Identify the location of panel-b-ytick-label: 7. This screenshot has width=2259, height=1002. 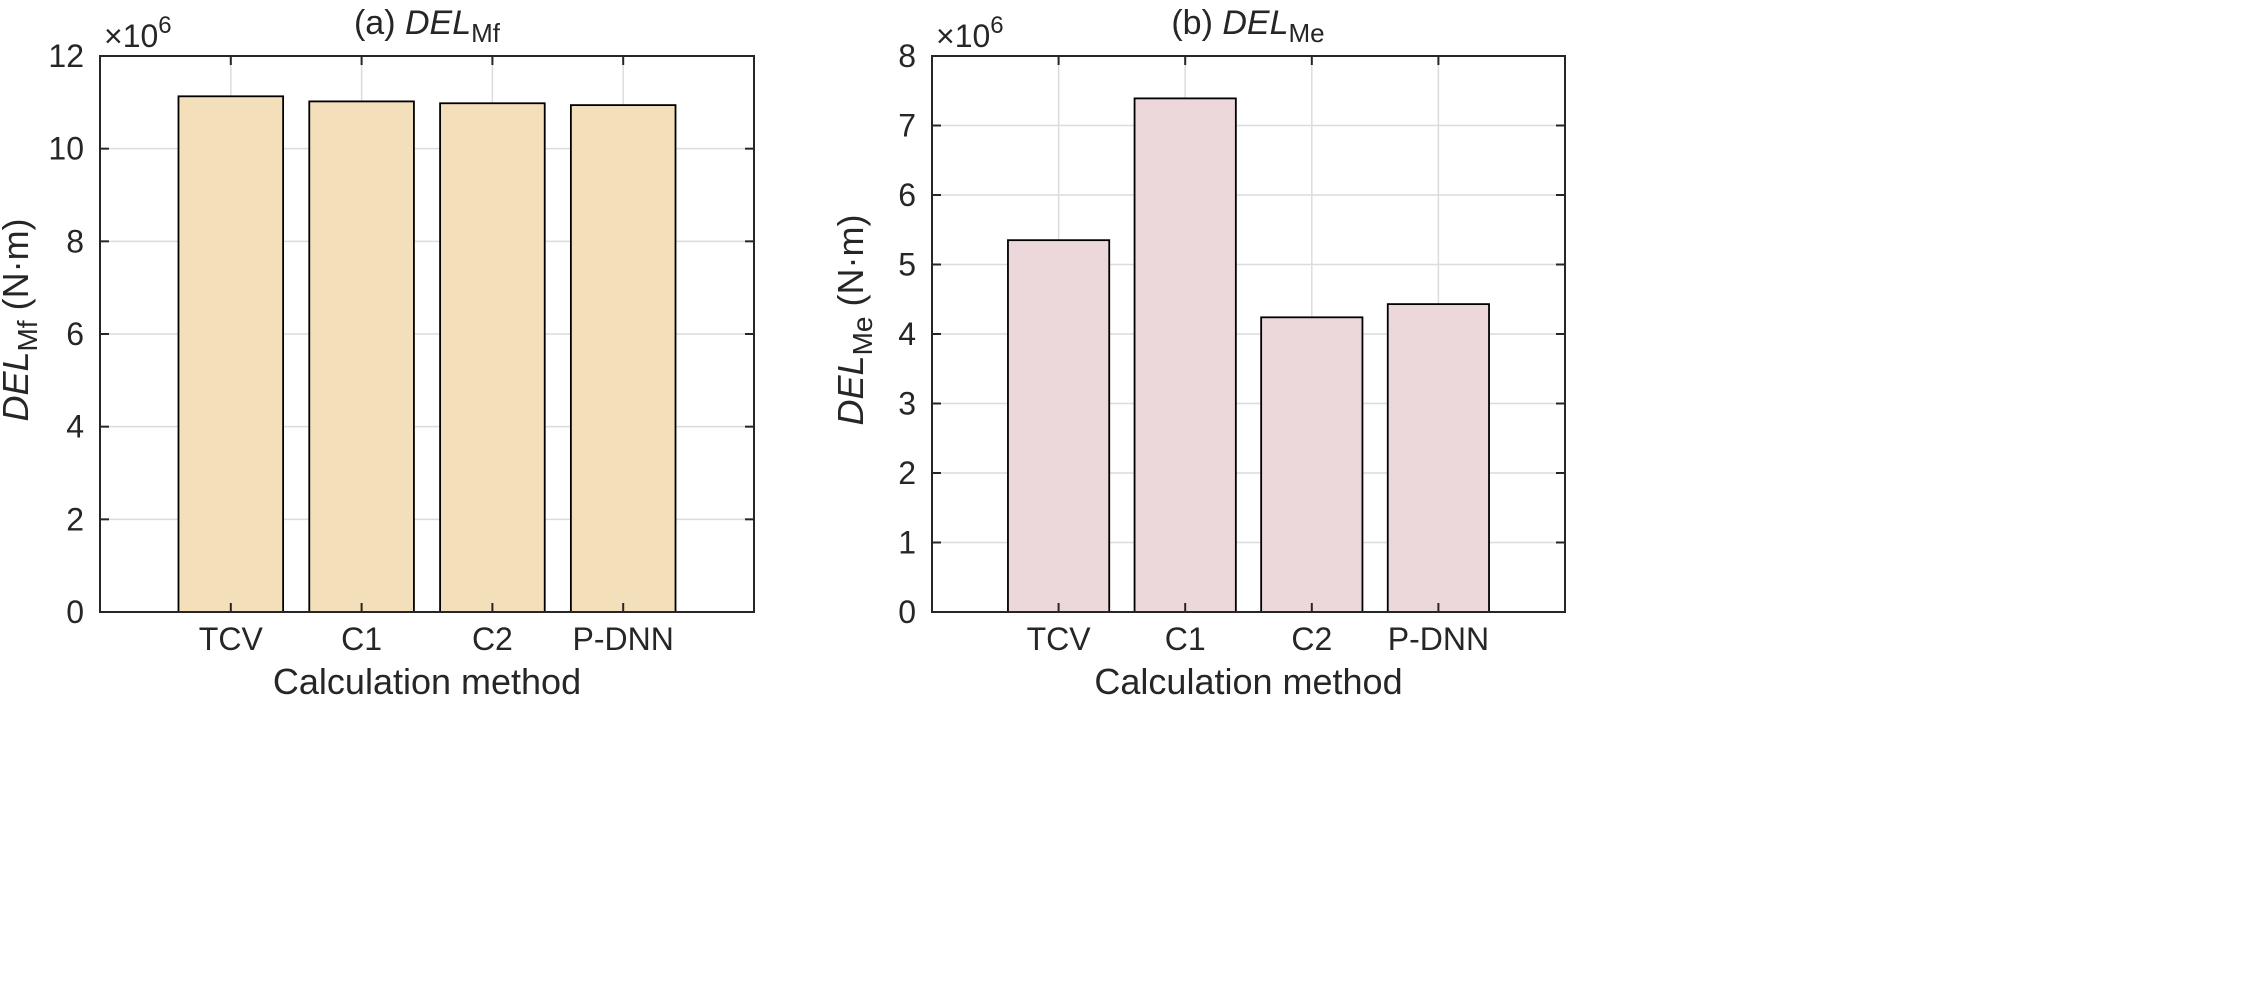
(907, 126).